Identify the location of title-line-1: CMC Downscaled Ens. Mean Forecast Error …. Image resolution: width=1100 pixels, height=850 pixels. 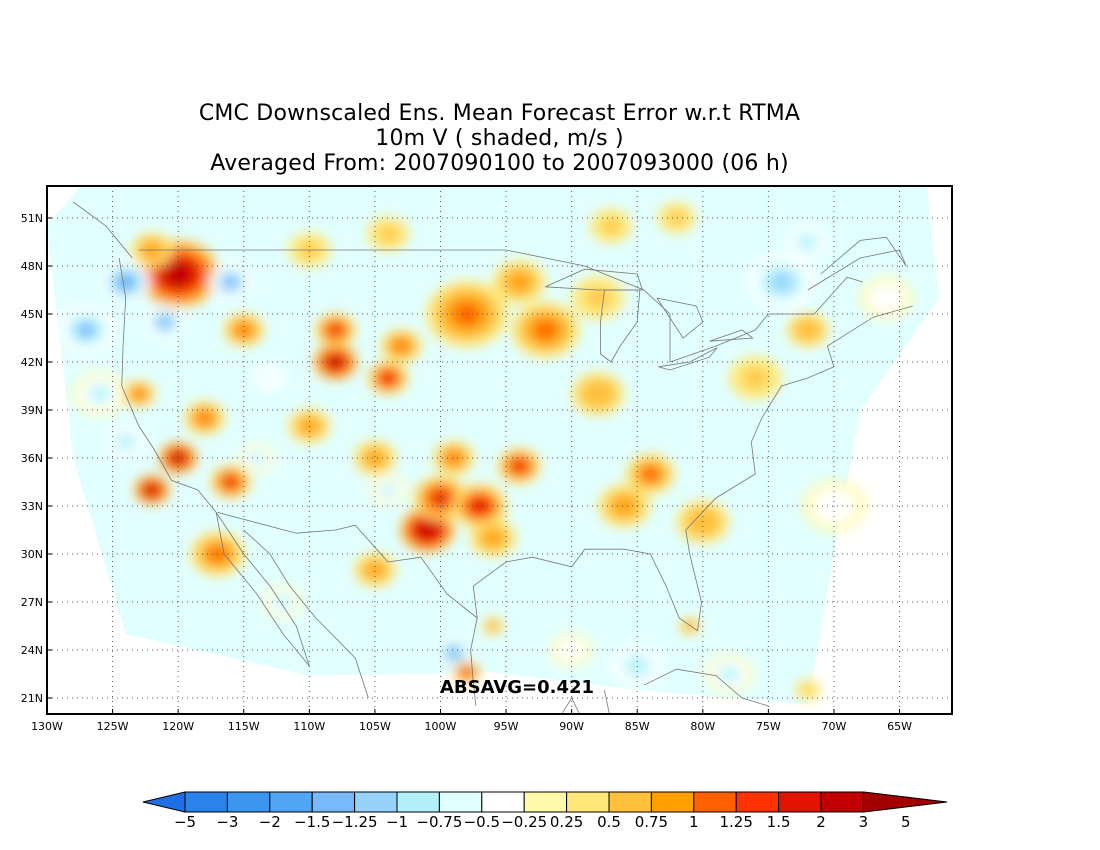
(499, 113).